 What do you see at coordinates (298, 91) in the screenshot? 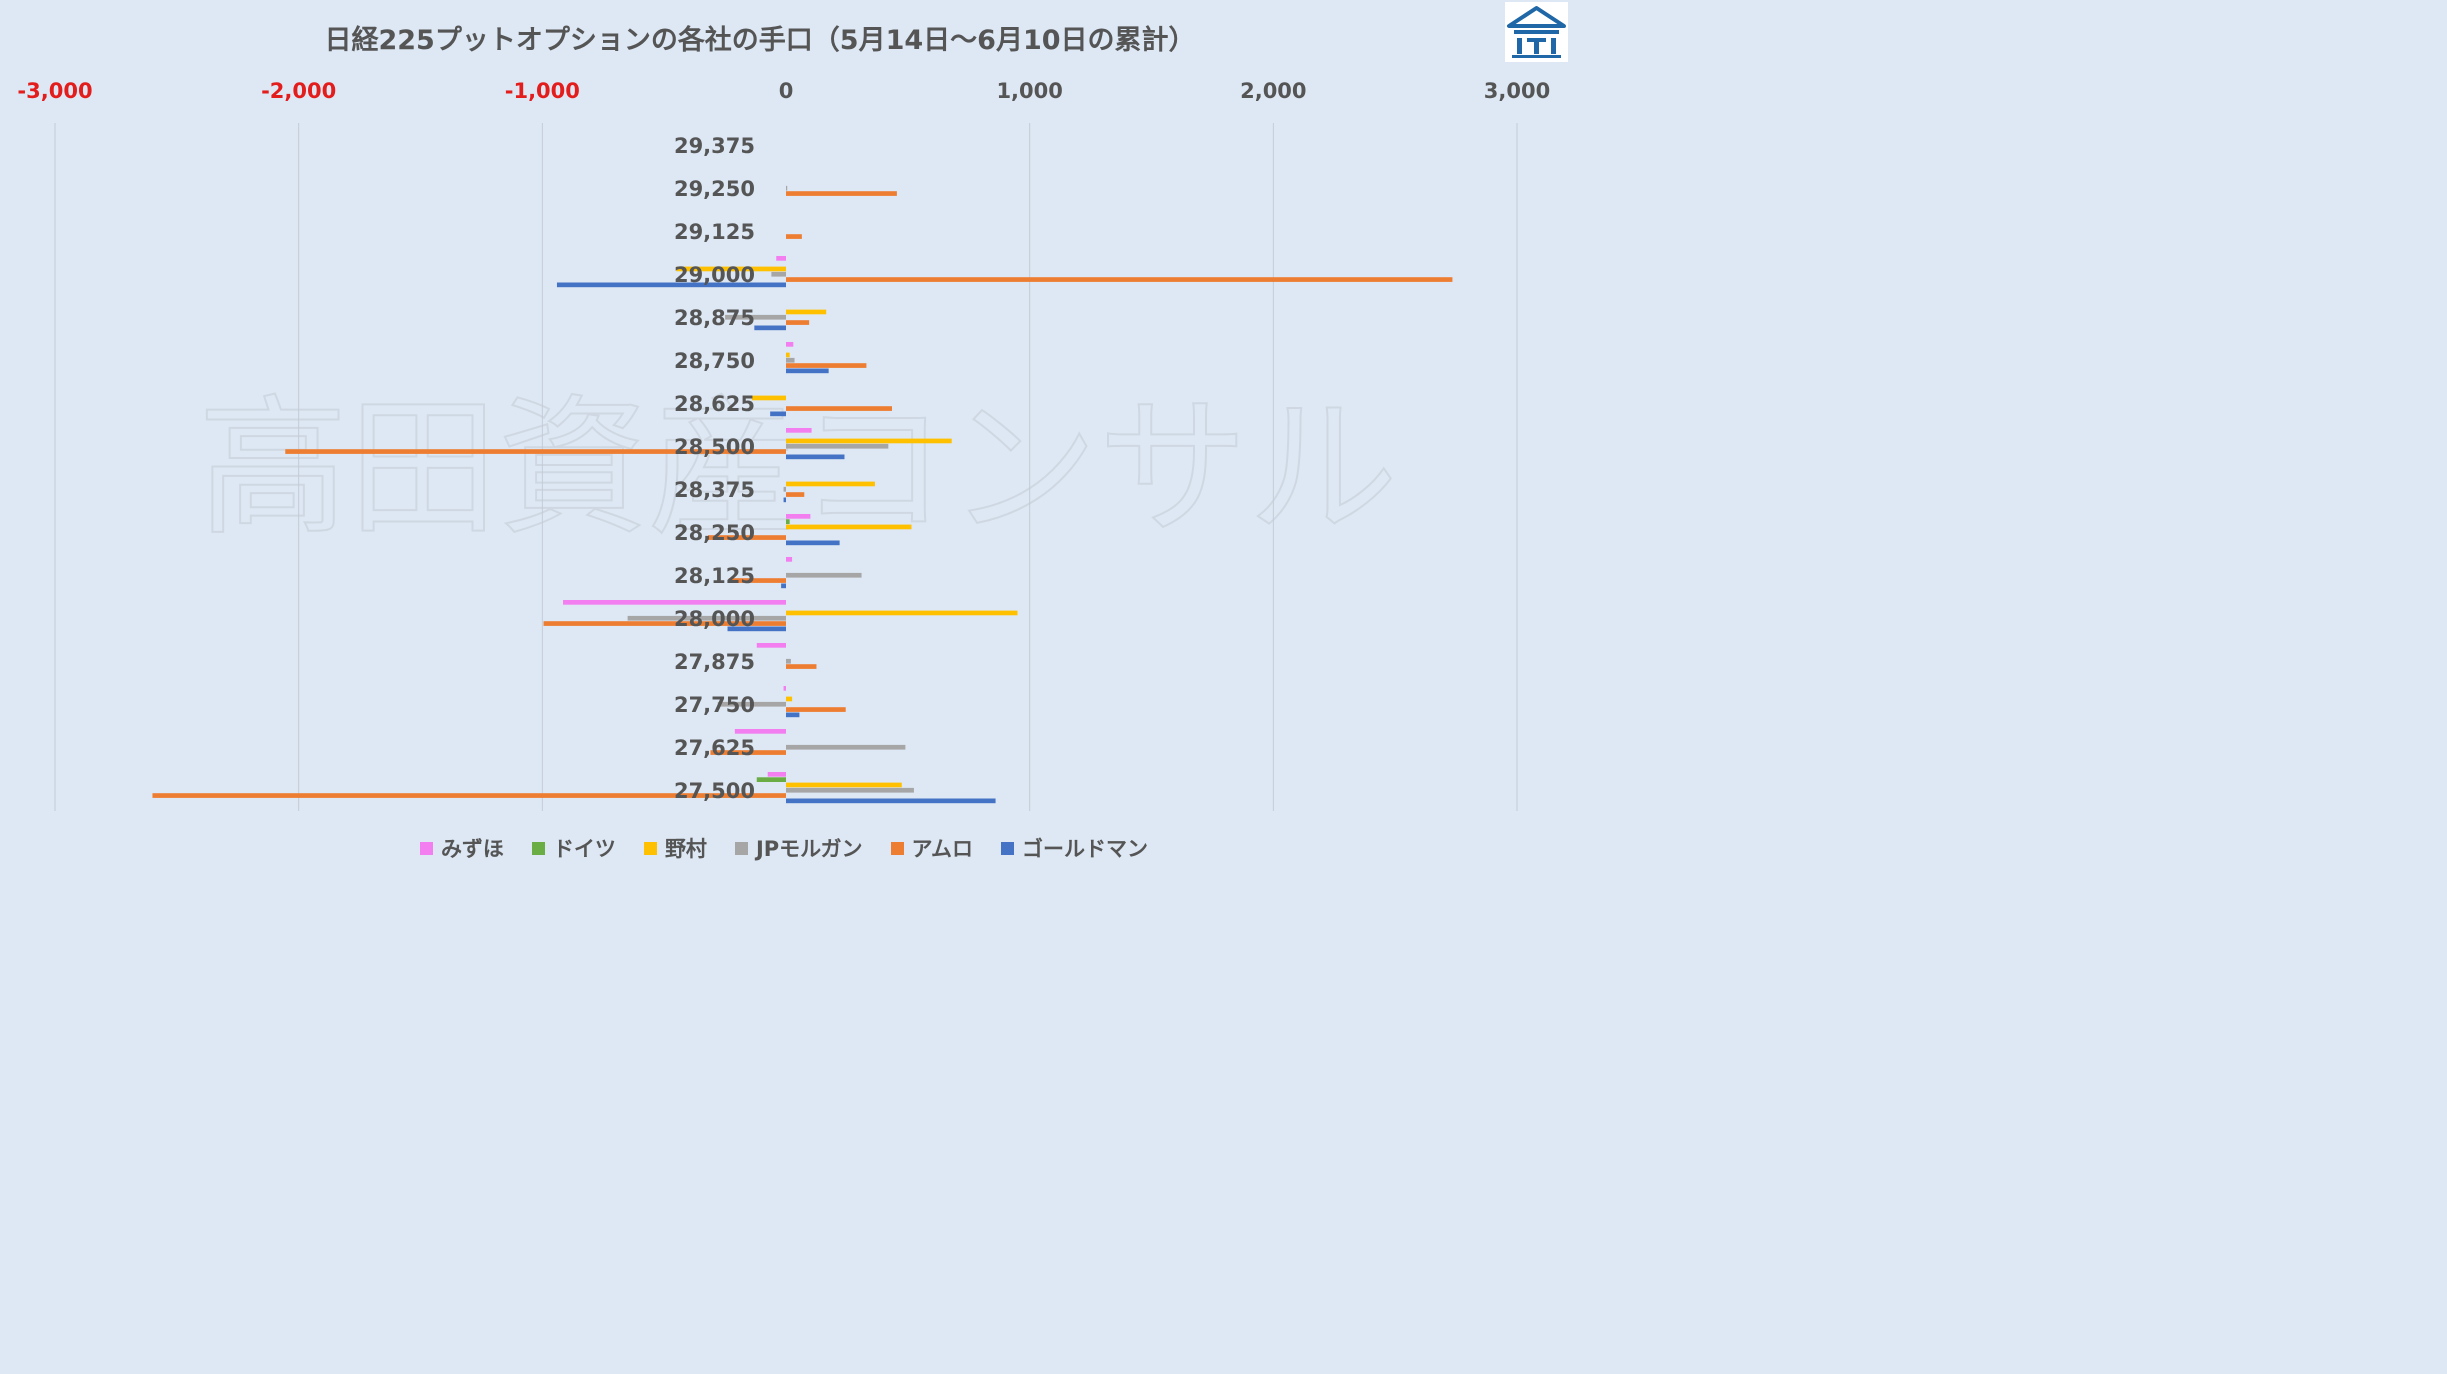
I see `x-tick-label: -2,000` at bounding box center [298, 91].